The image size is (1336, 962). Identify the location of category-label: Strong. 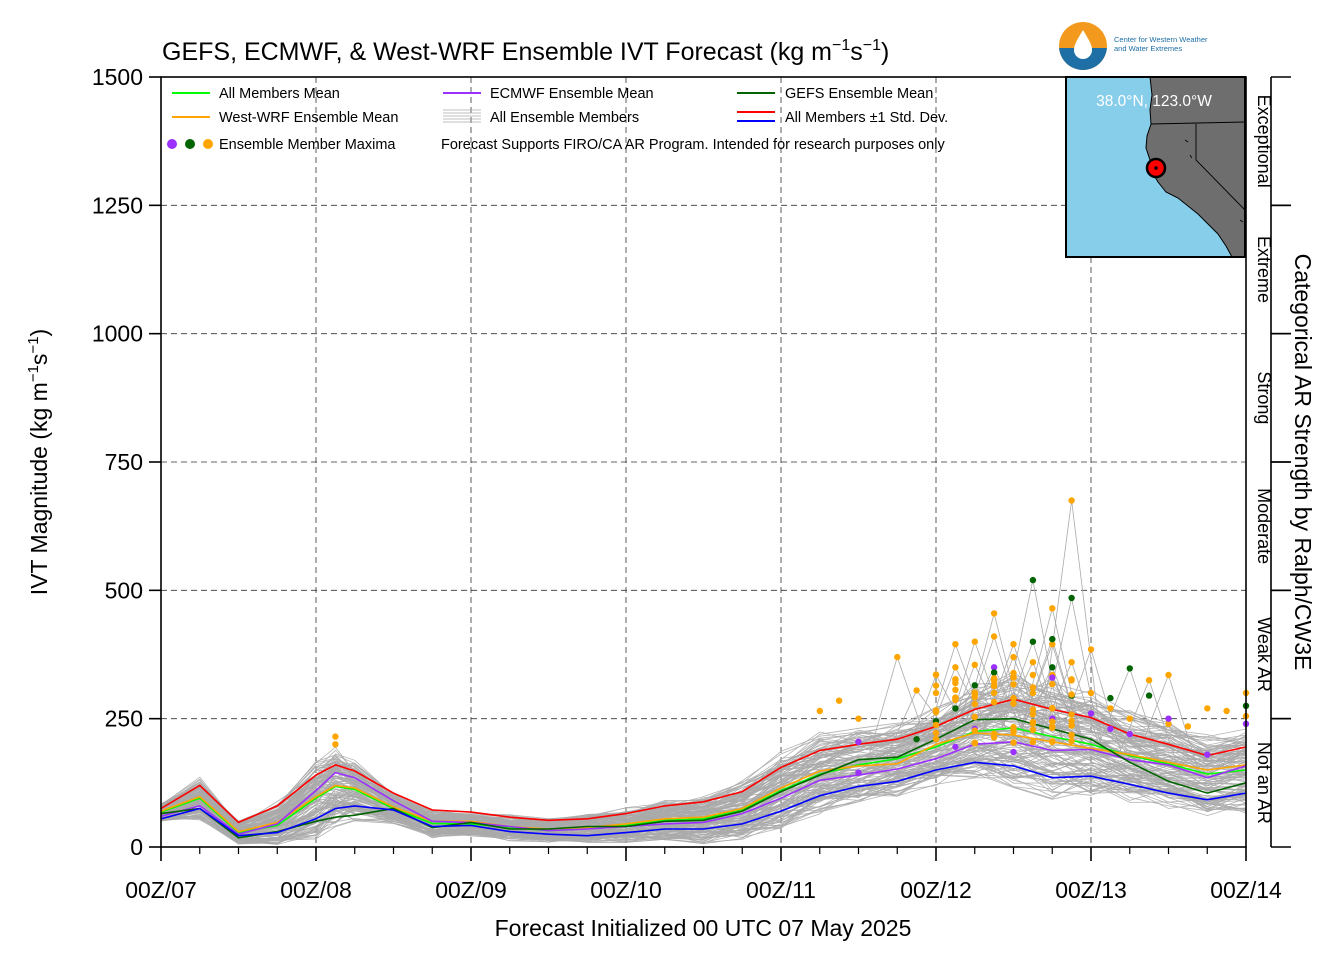
(1264, 397).